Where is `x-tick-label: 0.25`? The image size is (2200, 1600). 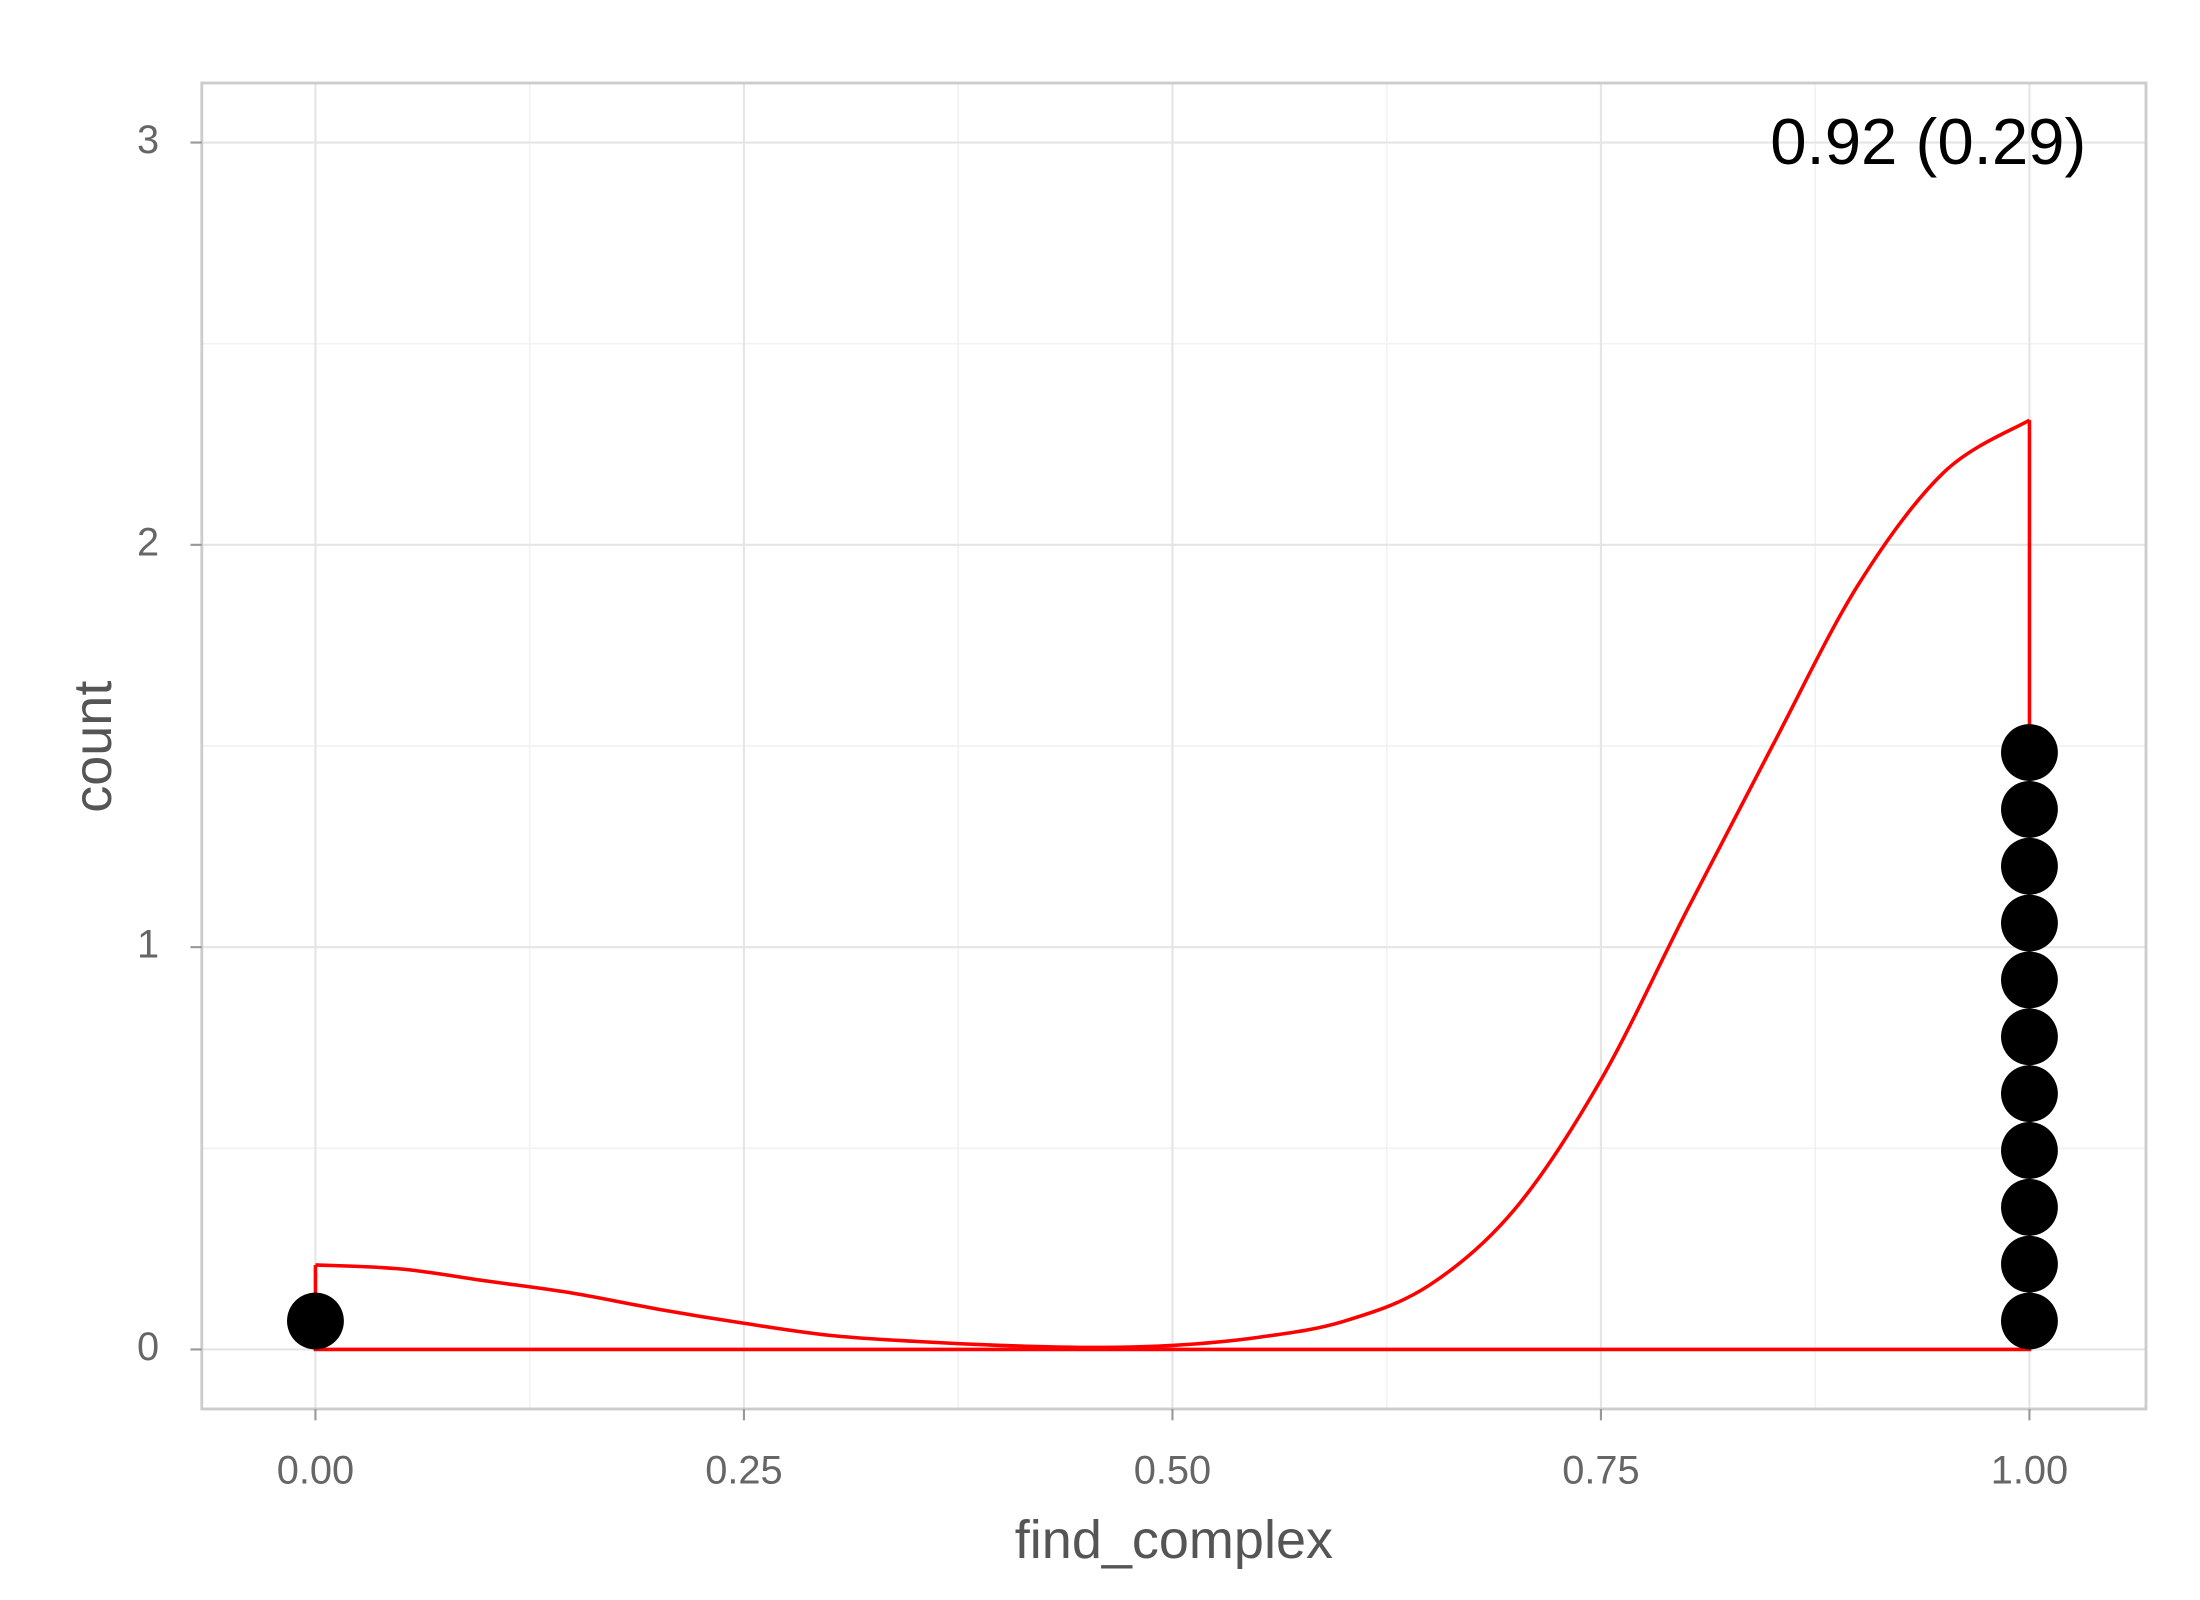
x-tick-label: 0.25 is located at coordinates (743, 1470).